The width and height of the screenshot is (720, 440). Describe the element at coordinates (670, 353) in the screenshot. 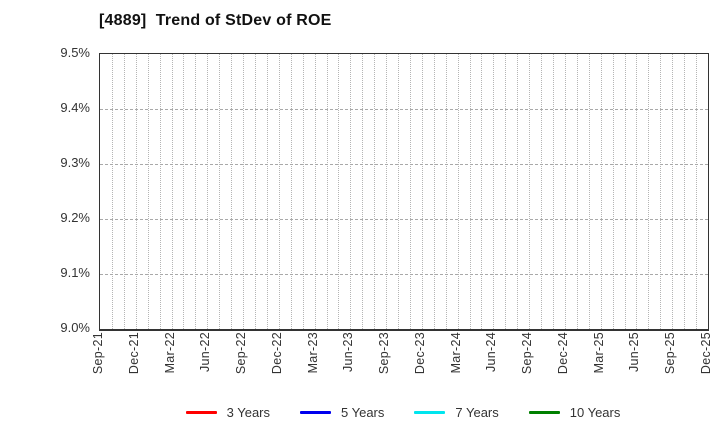

I see `x-tick-label: Sep-25` at that location.